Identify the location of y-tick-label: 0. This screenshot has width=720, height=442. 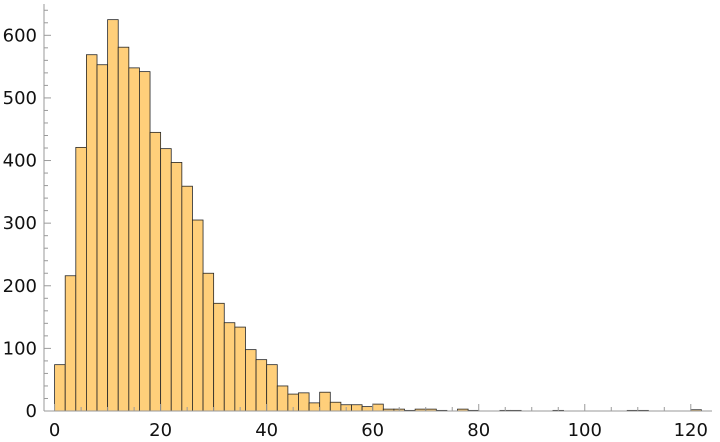
(31, 411).